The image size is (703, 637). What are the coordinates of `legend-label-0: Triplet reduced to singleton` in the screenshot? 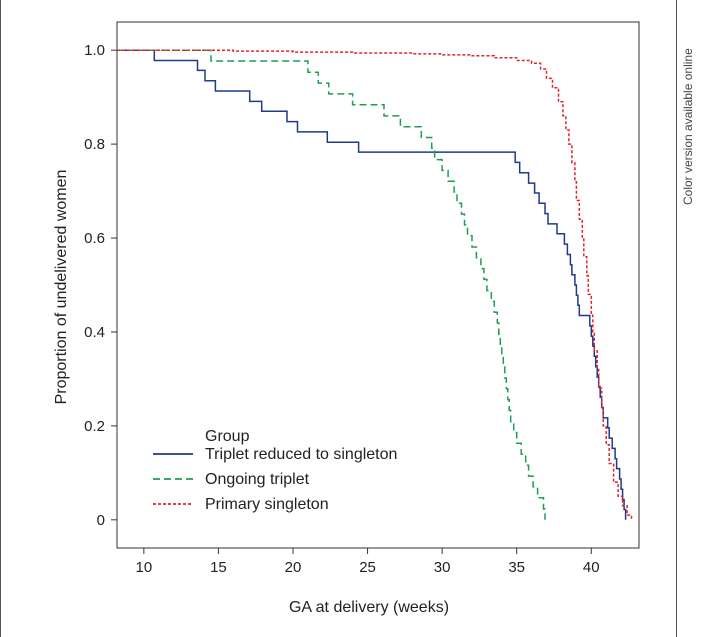 It's located at (301, 454).